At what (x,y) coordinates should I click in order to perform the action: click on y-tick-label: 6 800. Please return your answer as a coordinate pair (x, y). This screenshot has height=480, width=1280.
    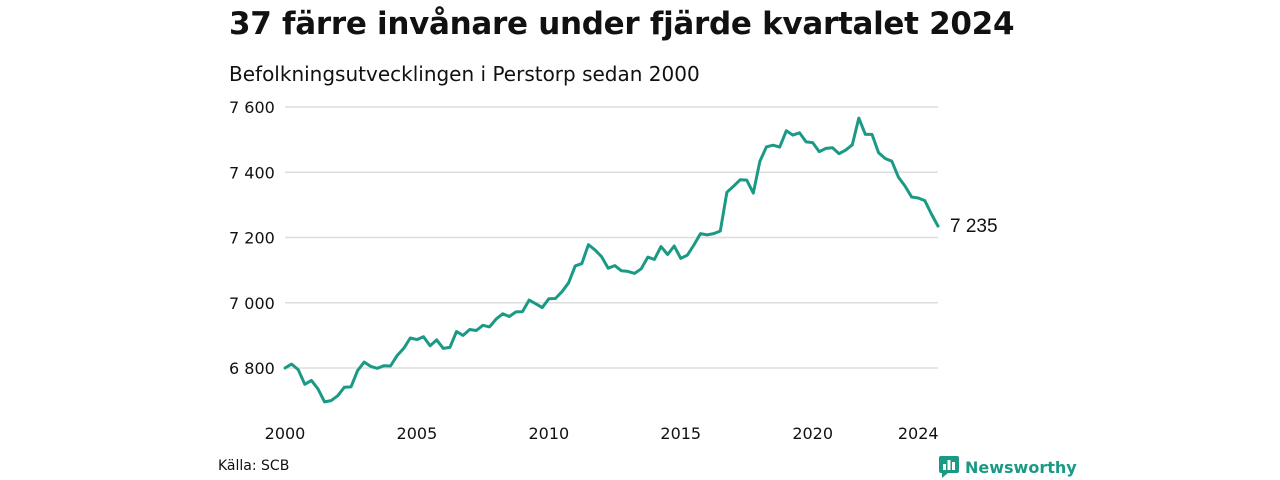
    Looking at the image, I should click on (252, 368).